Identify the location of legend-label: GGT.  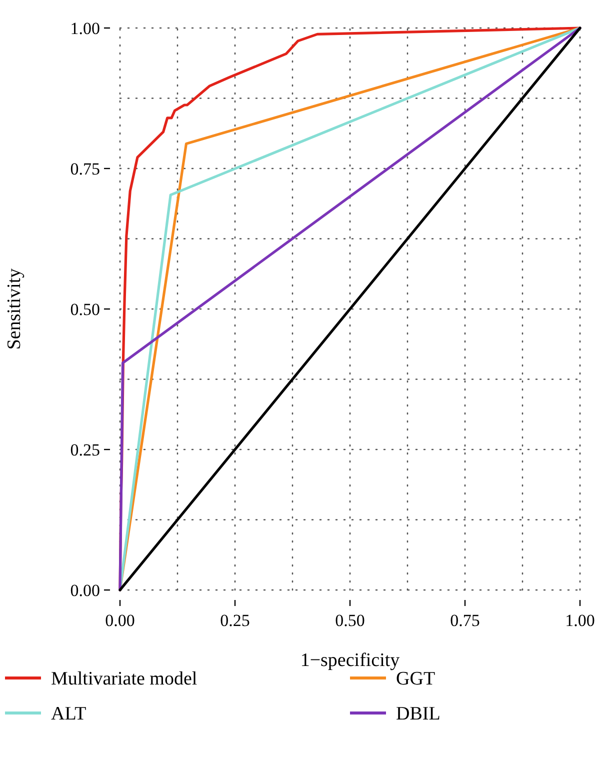
(416, 679).